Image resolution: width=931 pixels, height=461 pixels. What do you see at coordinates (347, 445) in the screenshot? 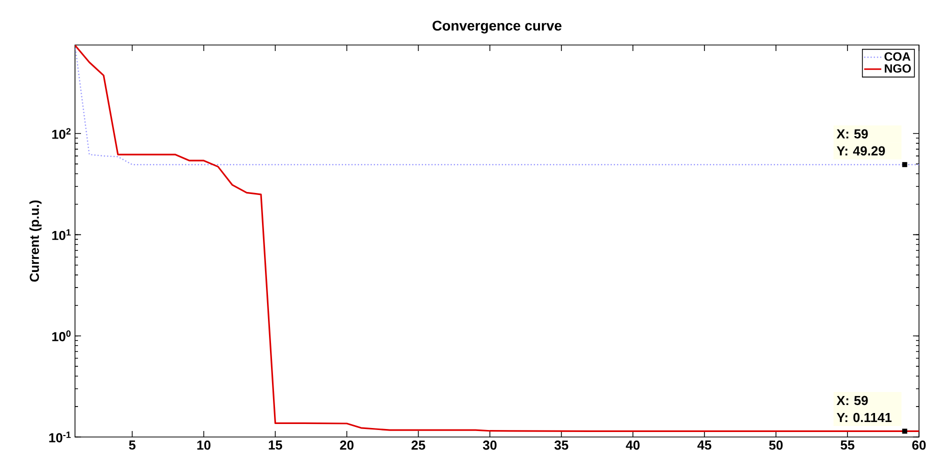
I see `x-tick-label: 20` at bounding box center [347, 445].